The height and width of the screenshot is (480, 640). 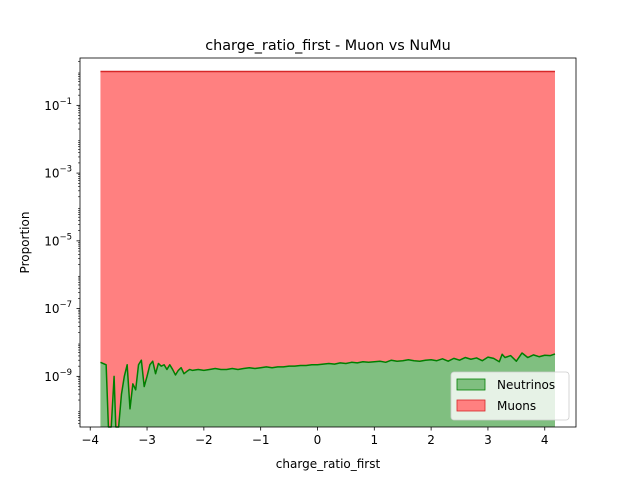 What do you see at coordinates (90, 440) in the screenshot?
I see `x-tick-label: −4` at bounding box center [90, 440].